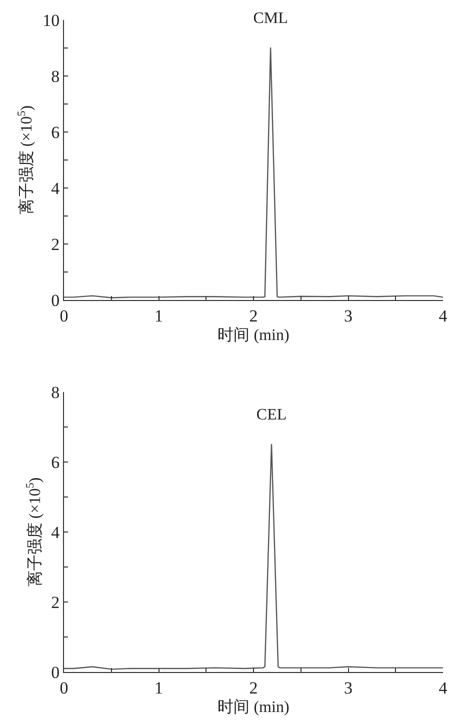  I want to click on annotation: CML, so click(270, 19).